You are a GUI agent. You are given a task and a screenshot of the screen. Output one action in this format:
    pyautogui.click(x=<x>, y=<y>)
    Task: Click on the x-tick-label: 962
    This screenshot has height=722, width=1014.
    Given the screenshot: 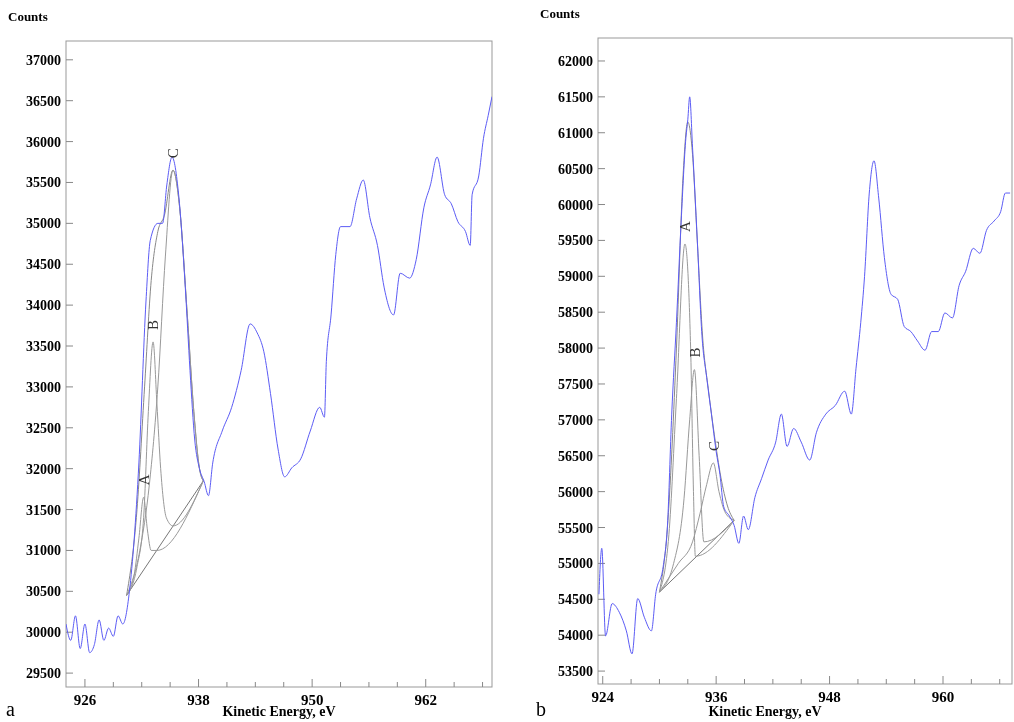 What is the action you would take?
    pyautogui.click(x=425, y=700)
    